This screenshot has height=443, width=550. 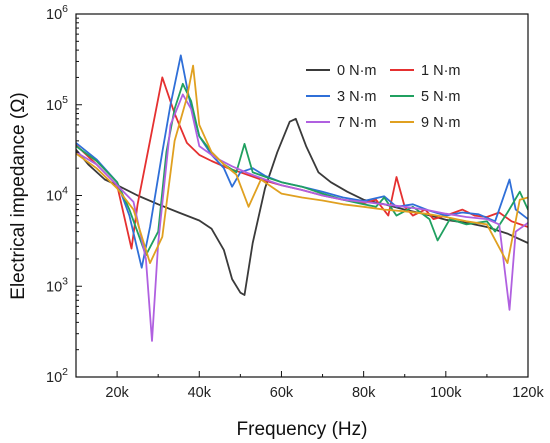 I want to click on y-tick-label: 10⁵, so click(x=57, y=104).